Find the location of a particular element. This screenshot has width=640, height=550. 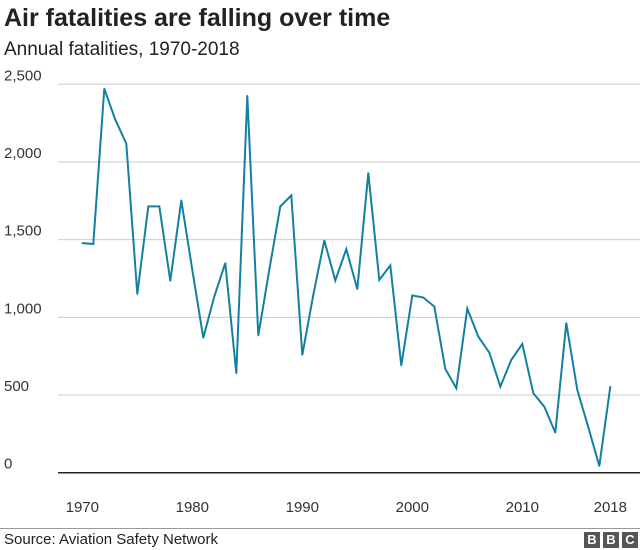

data-point-2011 is located at coordinates (533, 393).